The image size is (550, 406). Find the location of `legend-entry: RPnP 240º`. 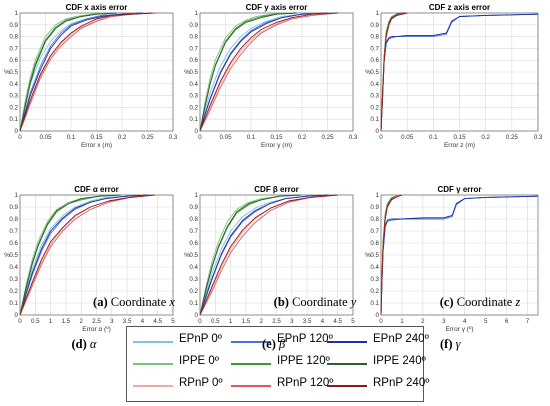

legend-entry: RPnP 240º is located at coordinates (278, 385).